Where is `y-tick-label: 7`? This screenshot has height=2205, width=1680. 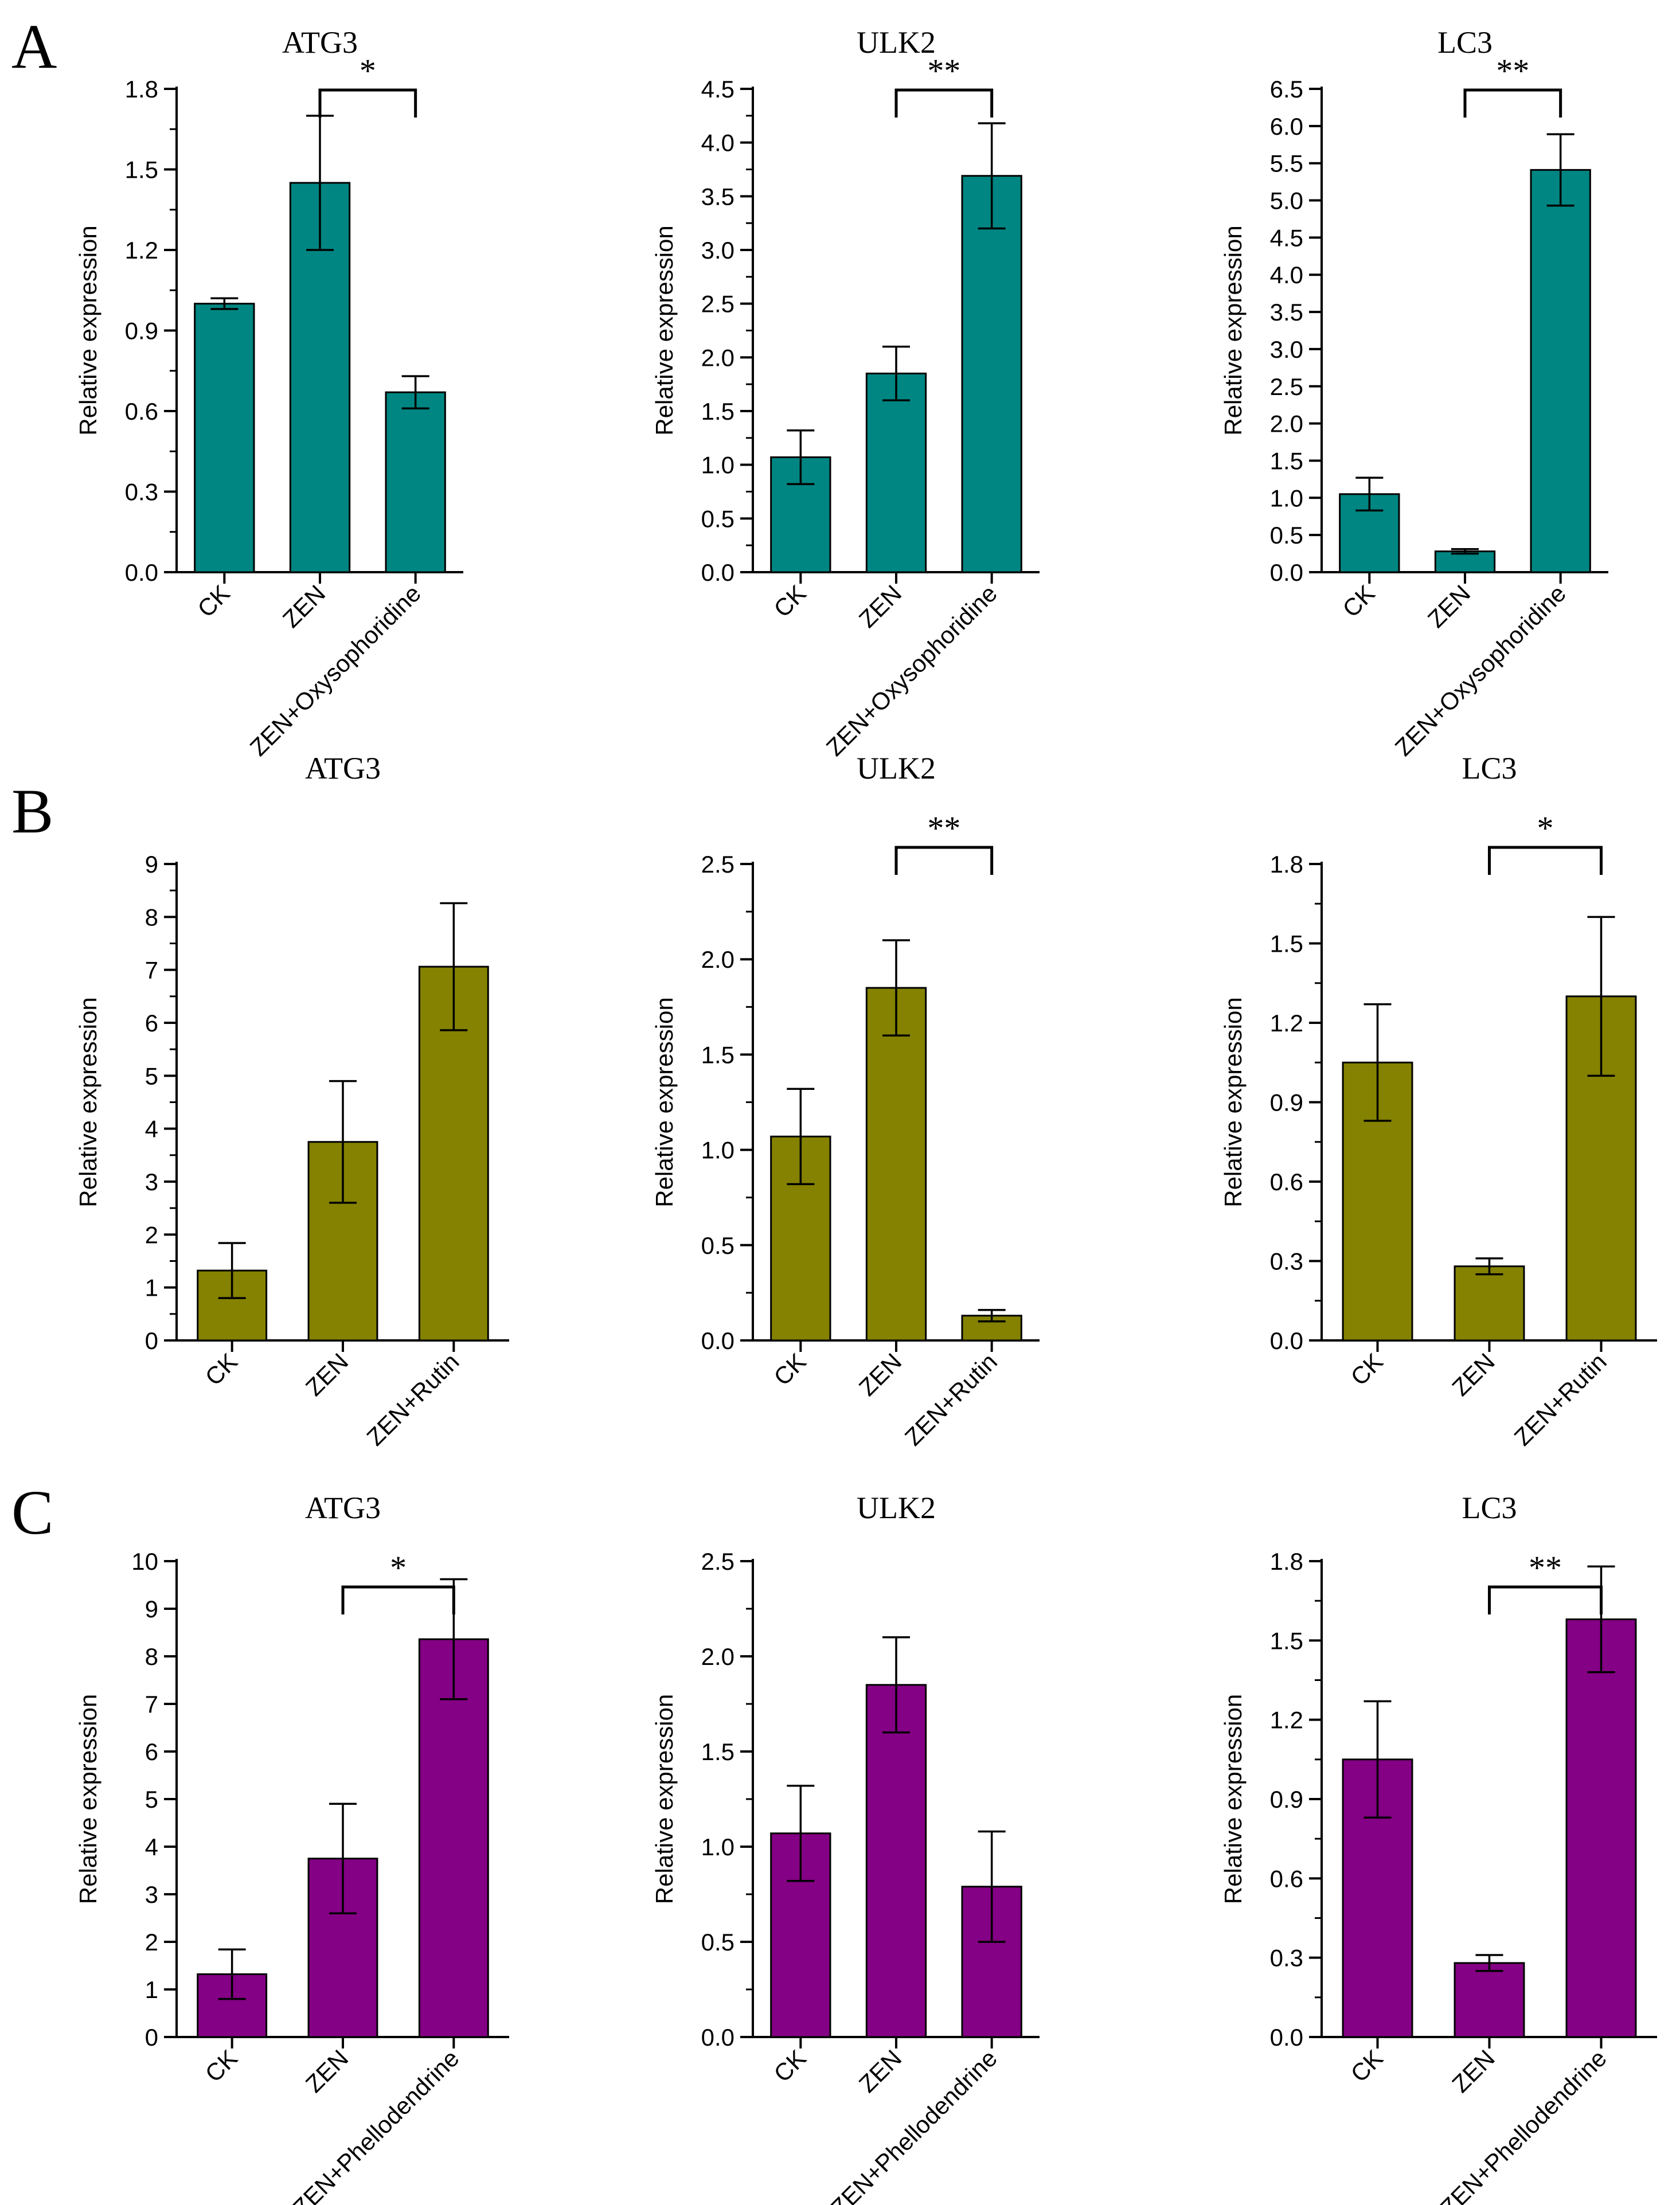
y-tick-label: 7 is located at coordinates (151, 1704).